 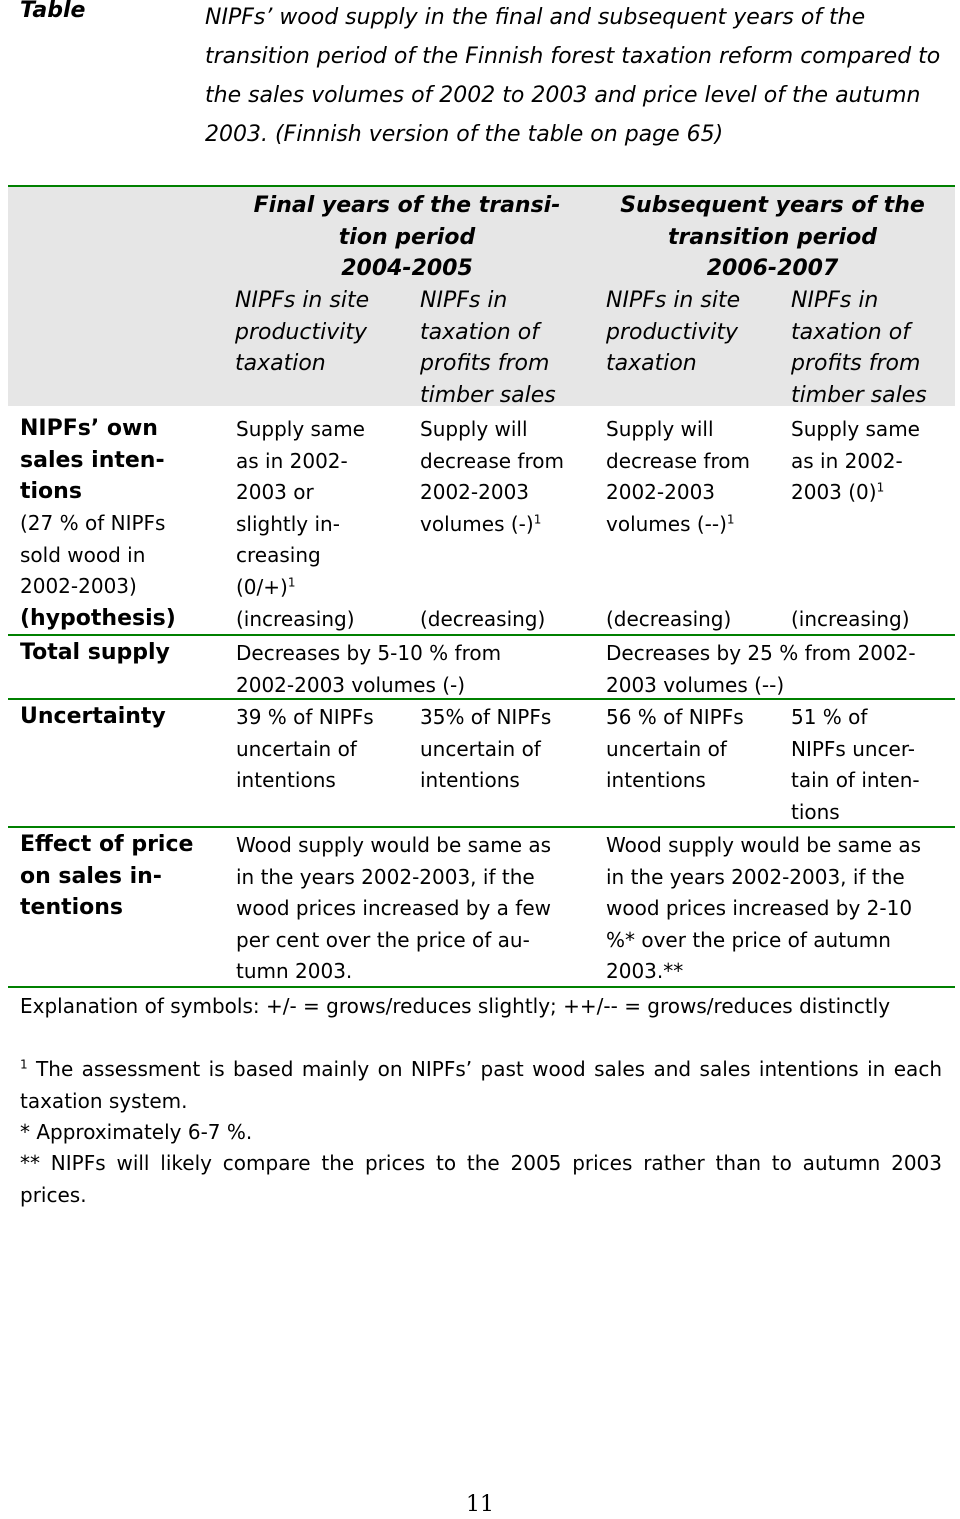 What do you see at coordinates (486, 748) in the screenshot?
I see `cell-uncertainty-2: 35% of NIPFs uncertain of intentions` at bounding box center [486, 748].